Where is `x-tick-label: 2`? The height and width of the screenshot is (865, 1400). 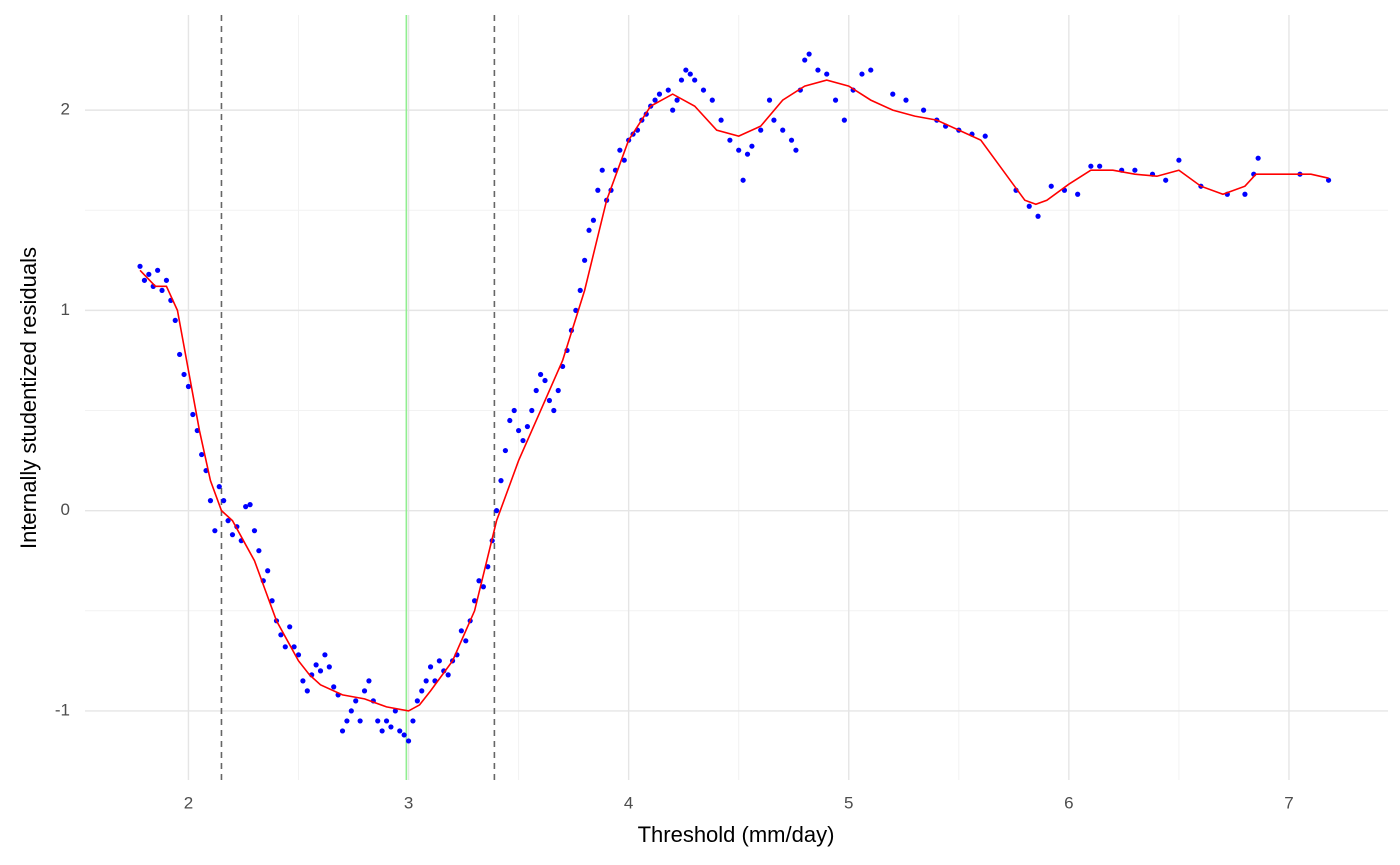
x-tick-label: 2 is located at coordinates (188, 802).